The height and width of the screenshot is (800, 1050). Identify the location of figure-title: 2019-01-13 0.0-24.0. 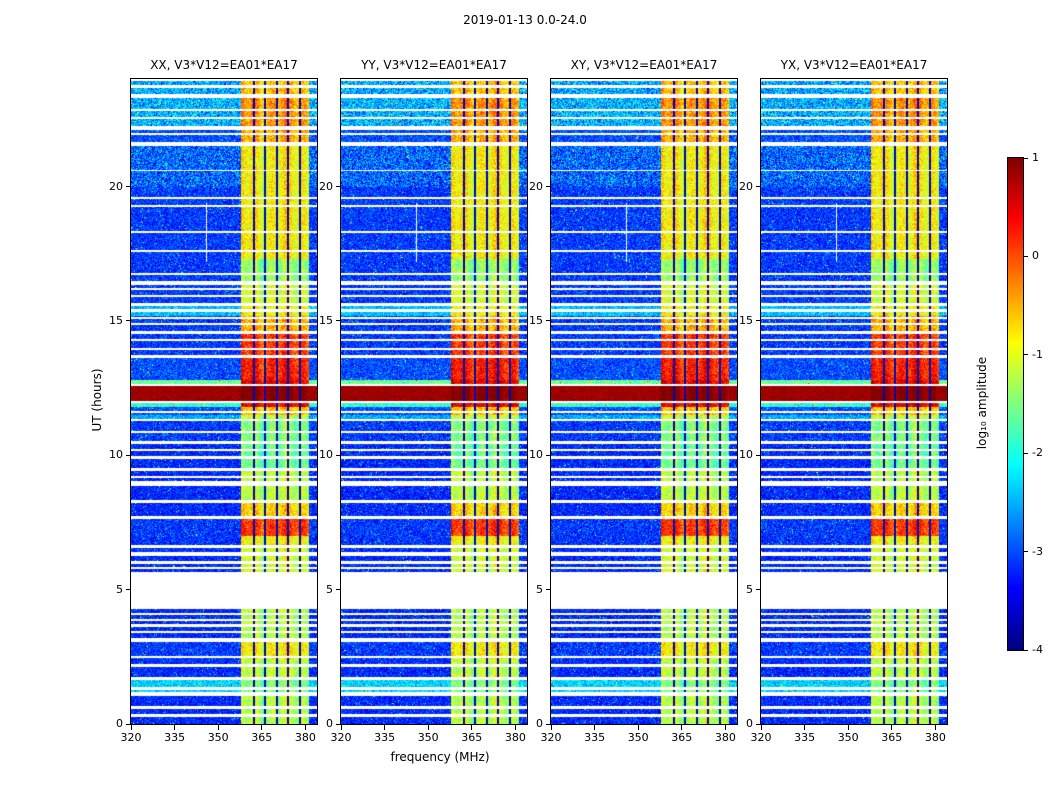
(525, 20).